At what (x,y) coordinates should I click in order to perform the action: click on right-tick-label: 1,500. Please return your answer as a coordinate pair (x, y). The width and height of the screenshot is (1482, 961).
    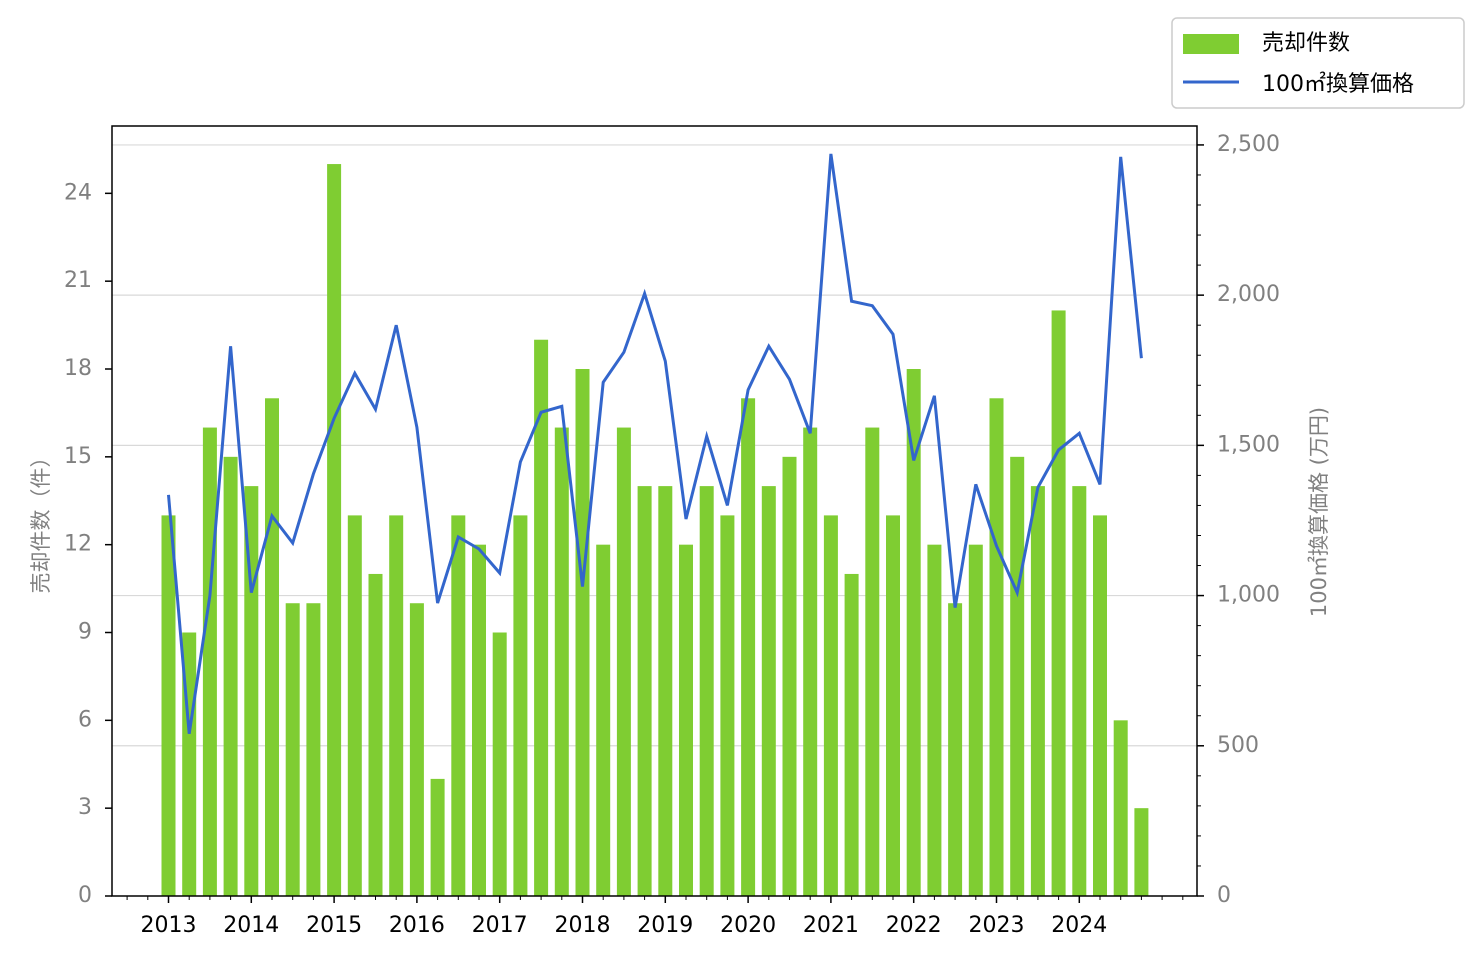
    Looking at the image, I should click on (1248, 444).